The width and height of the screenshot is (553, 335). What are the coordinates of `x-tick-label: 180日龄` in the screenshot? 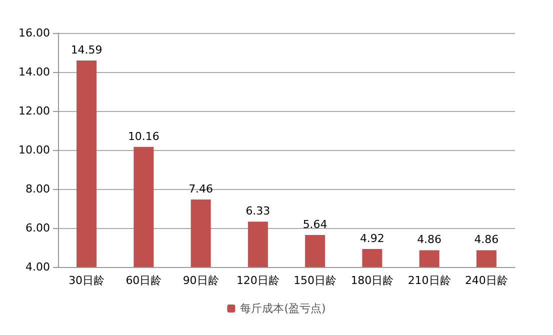 It's located at (372, 280).